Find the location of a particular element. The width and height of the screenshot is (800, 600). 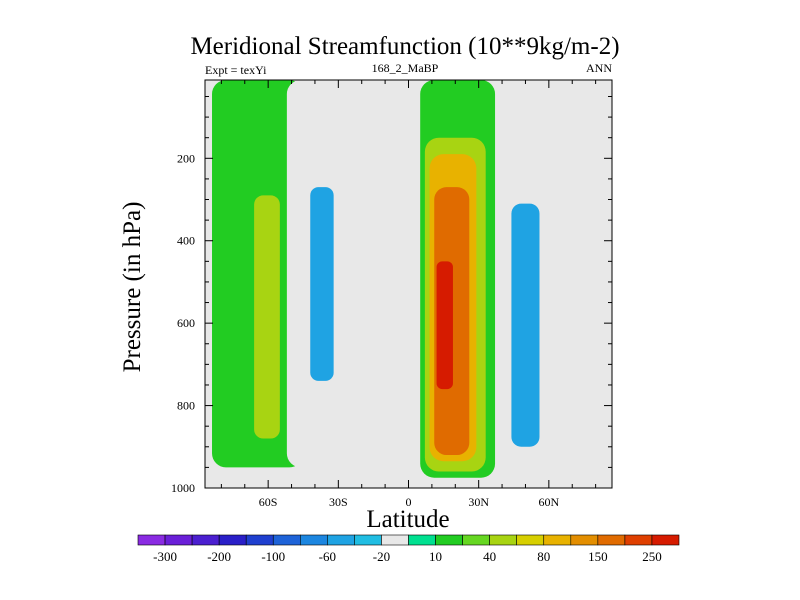

experiment-label: Expt = texYi is located at coordinates (236, 70).